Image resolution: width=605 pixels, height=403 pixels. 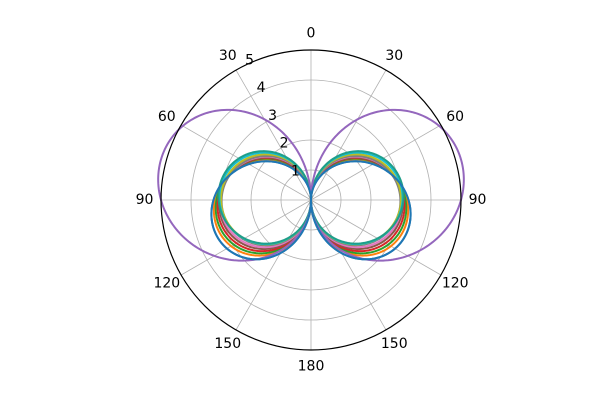 I want to click on theta-tick-label-90: 90, so click(x=478, y=200).